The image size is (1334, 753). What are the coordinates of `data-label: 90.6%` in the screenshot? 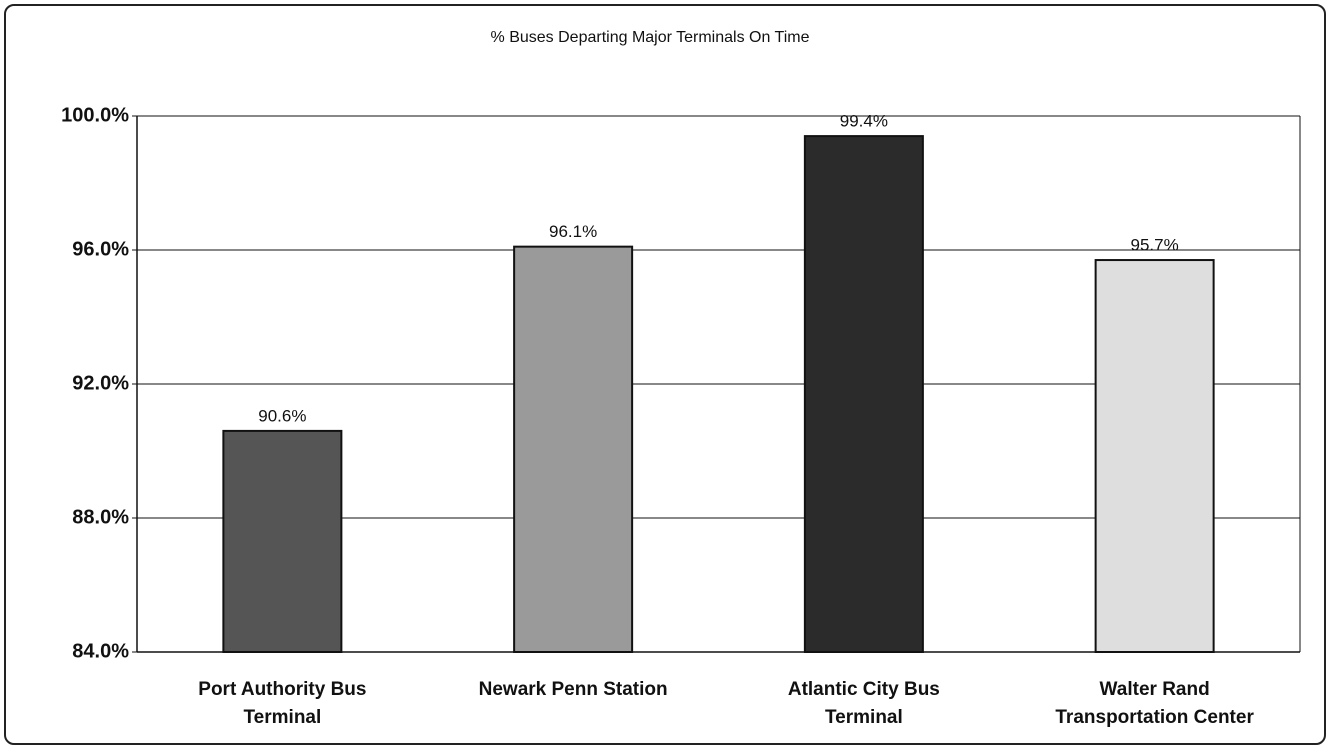 It's located at (282, 415).